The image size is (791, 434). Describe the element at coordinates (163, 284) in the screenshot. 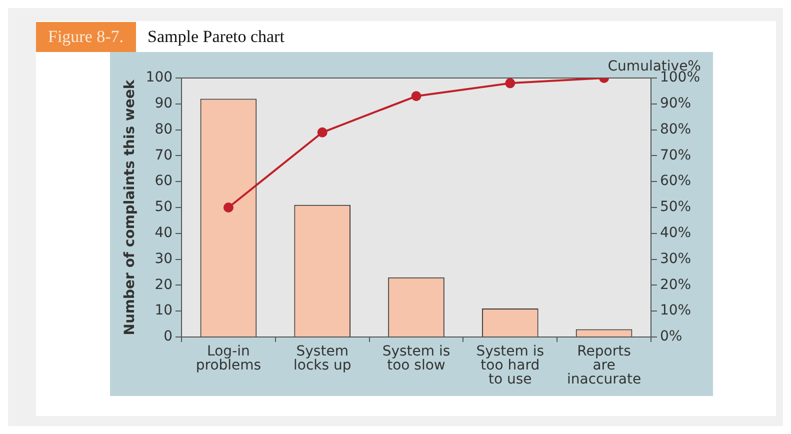

I see `y-tick-label: 20` at that location.